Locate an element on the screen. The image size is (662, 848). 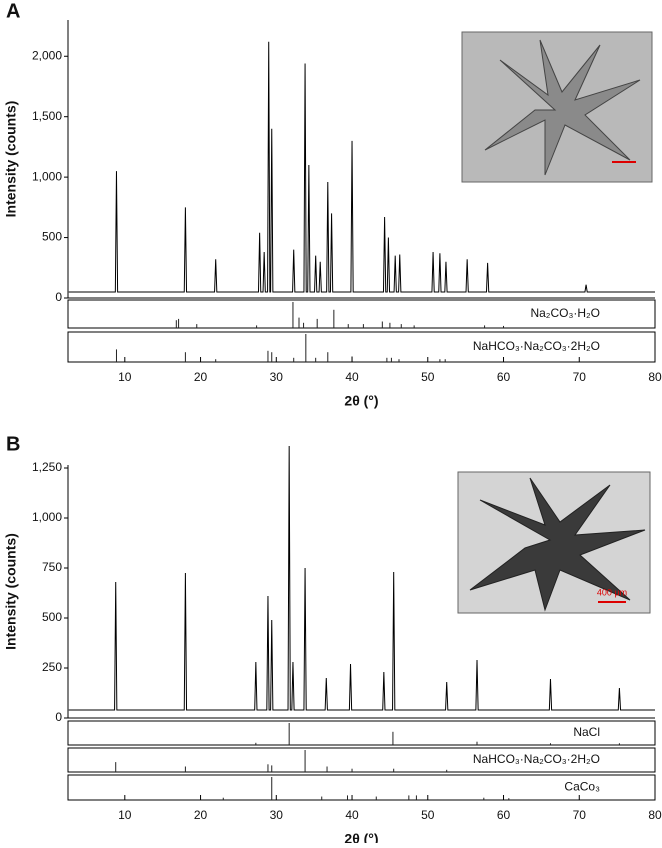
inset-image-b: 400 μm is located at coordinates (554, 542).